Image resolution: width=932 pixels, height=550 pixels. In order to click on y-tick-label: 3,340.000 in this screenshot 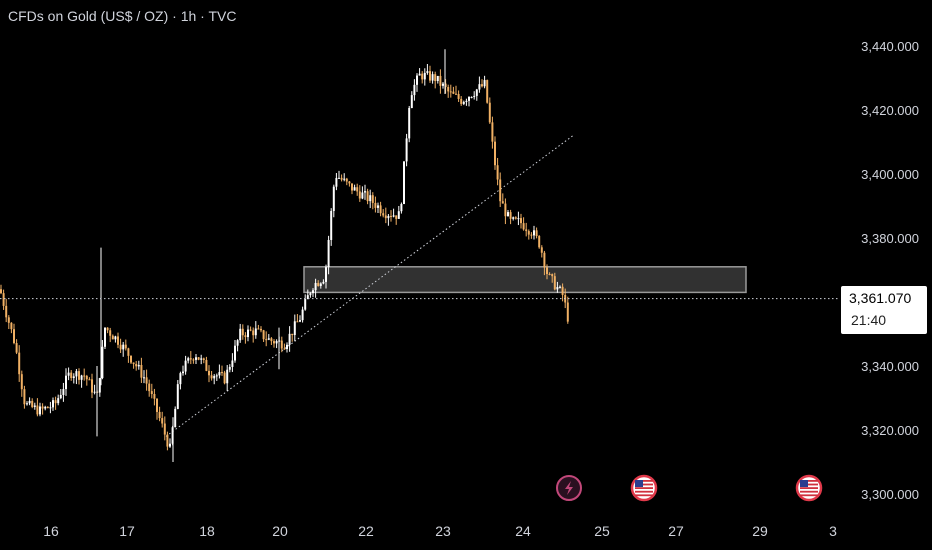, I will do `click(890, 366)`.